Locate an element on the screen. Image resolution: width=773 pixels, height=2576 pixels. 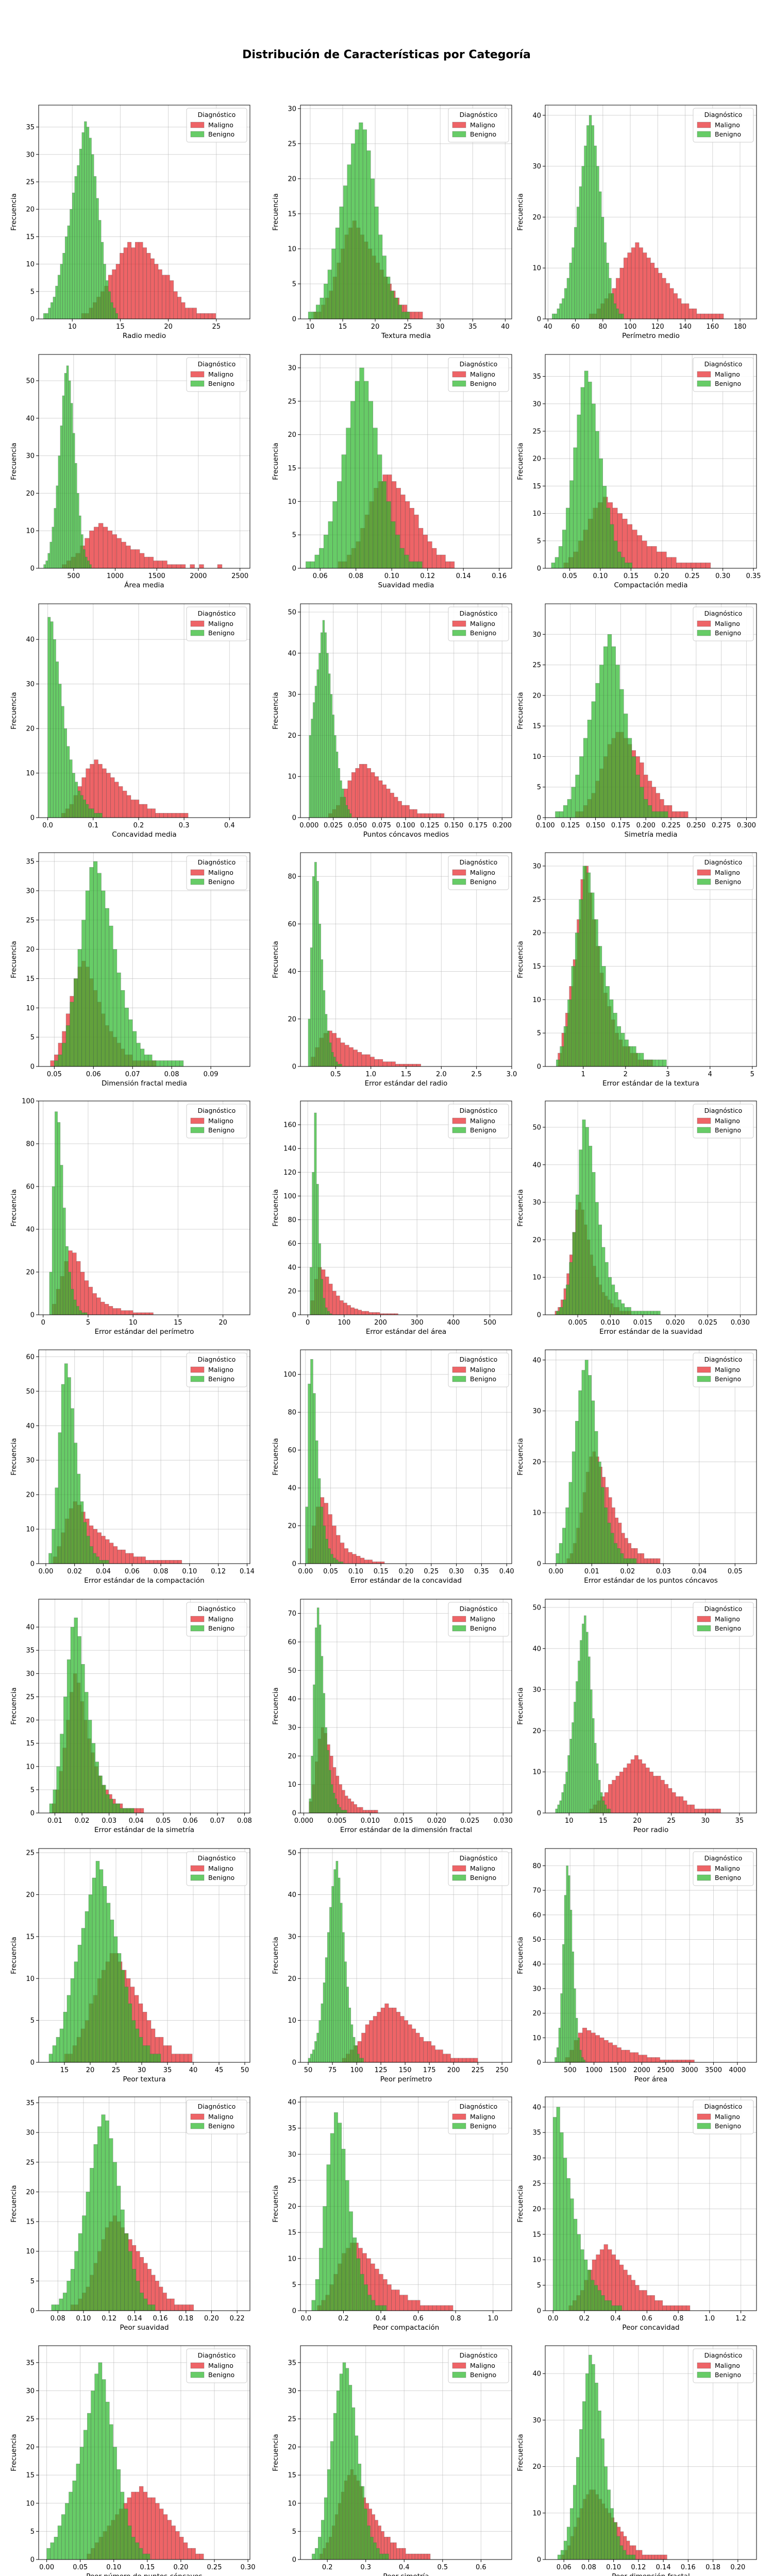
x-tick-label: 300 is located at coordinates (417, 1323).